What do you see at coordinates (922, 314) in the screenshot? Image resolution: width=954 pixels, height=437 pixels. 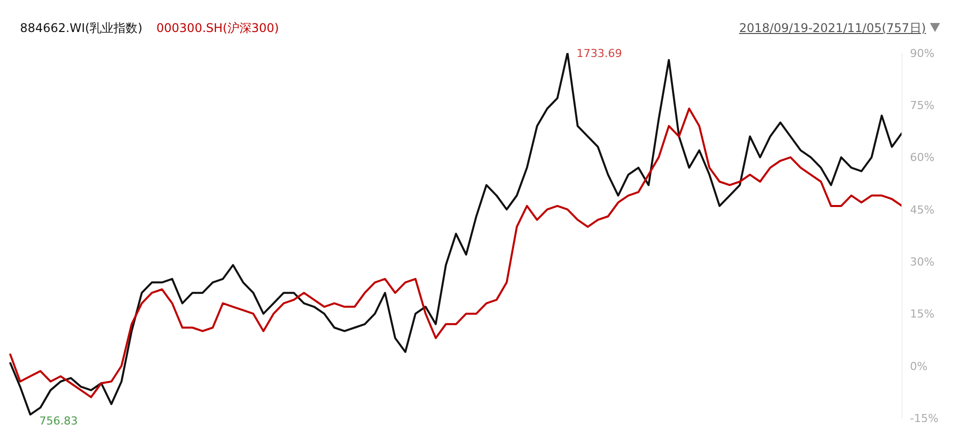 I see `y-tick-label: 15%` at bounding box center [922, 314].